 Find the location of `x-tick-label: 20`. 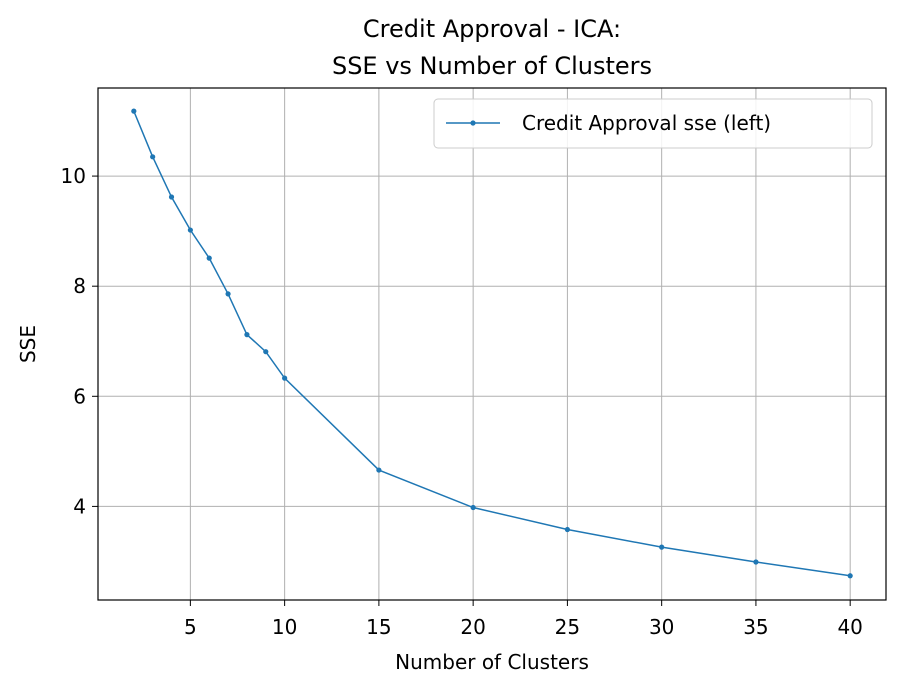

x-tick-label: 20 is located at coordinates (472, 627).